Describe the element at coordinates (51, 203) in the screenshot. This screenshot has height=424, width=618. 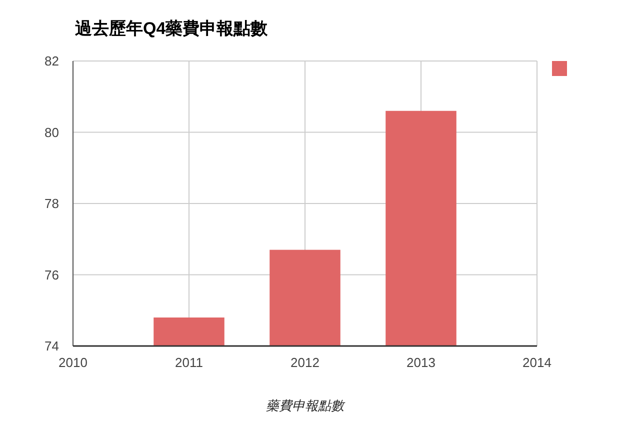
I see `y-tick-label: 78` at that location.